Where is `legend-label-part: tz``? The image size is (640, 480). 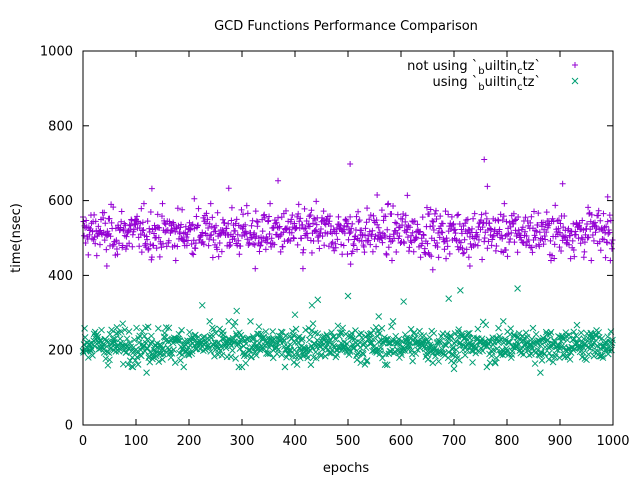
legend-label-part: tz` is located at coordinates (532, 66).